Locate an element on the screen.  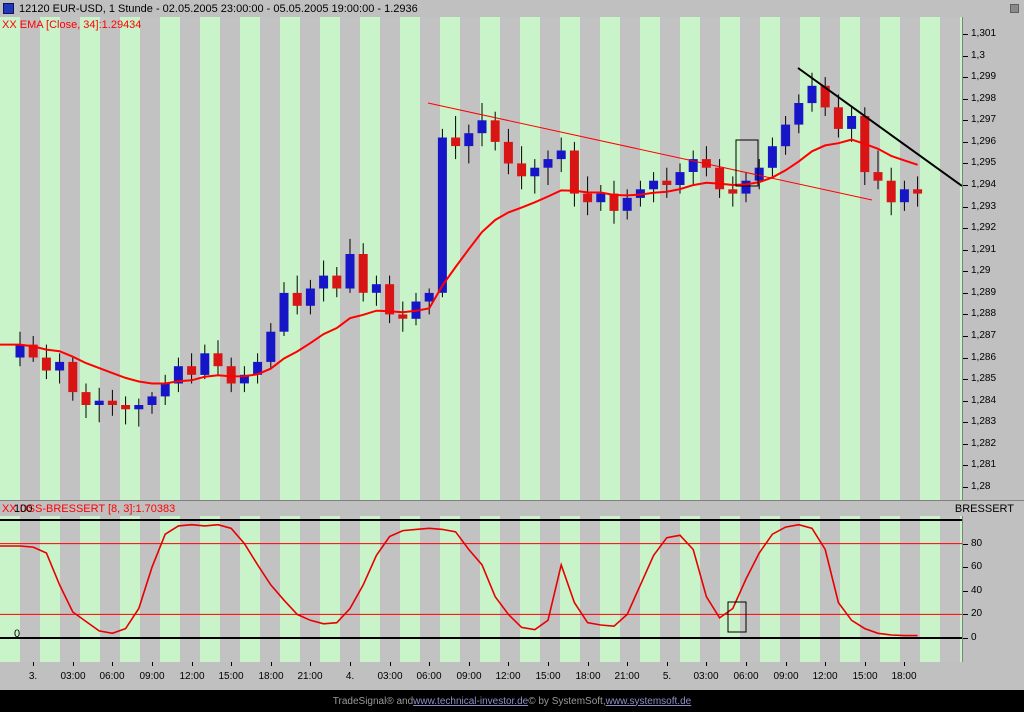
oscillator-min-label: 0 is located at coordinates (17, 634).